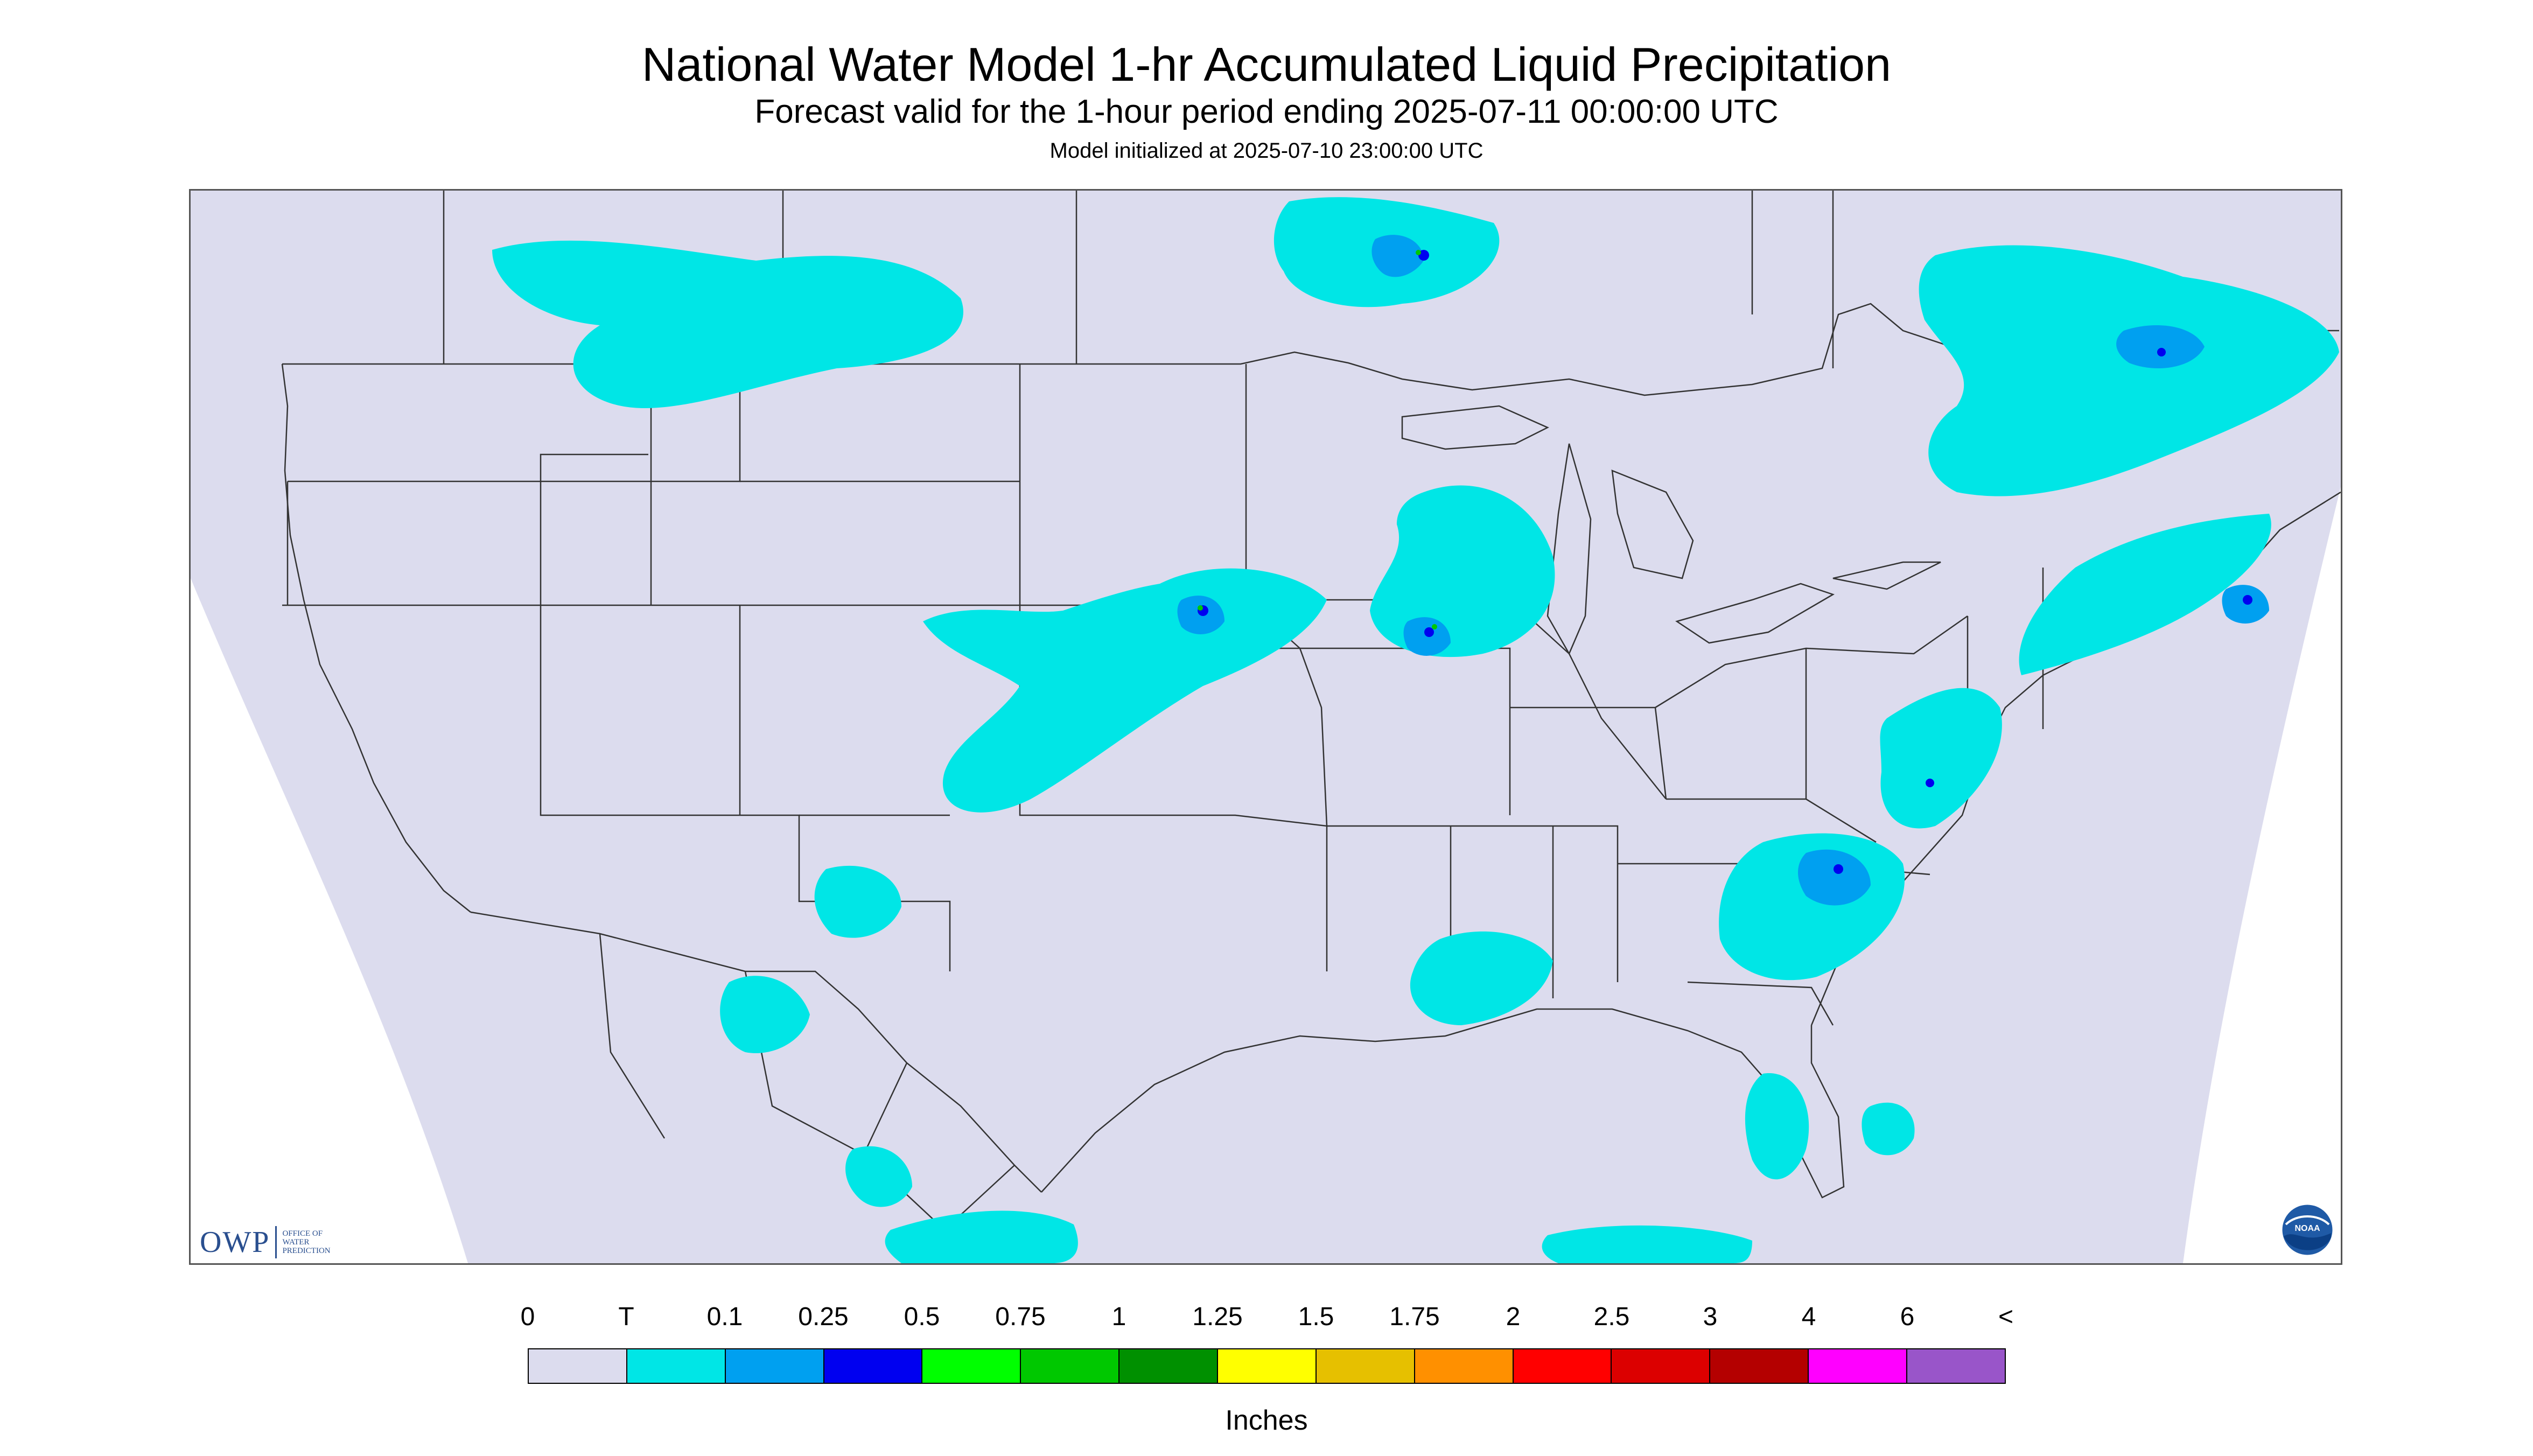 Image resolution: width=2533 pixels, height=1456 pixels. I want to click on precip-core-quebec, so click(2160, 346).